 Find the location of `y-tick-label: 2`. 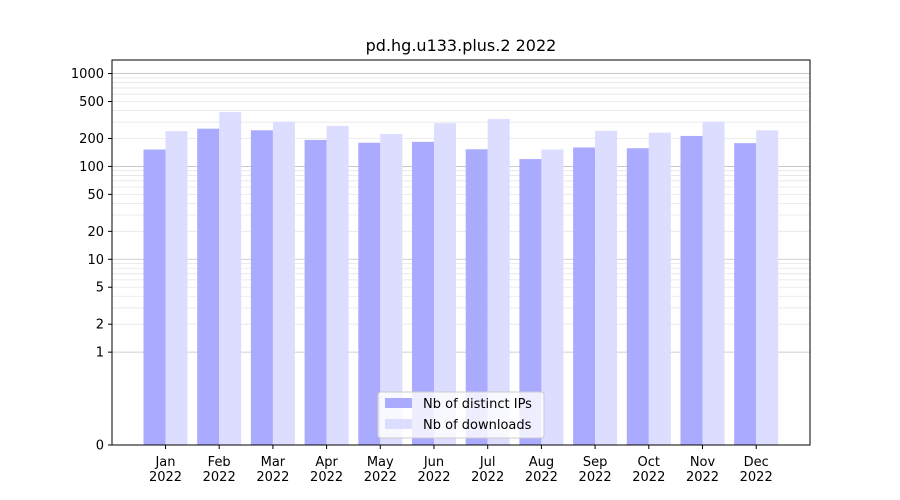

y-tick-label: 2 is located at coordinates (100, 325).